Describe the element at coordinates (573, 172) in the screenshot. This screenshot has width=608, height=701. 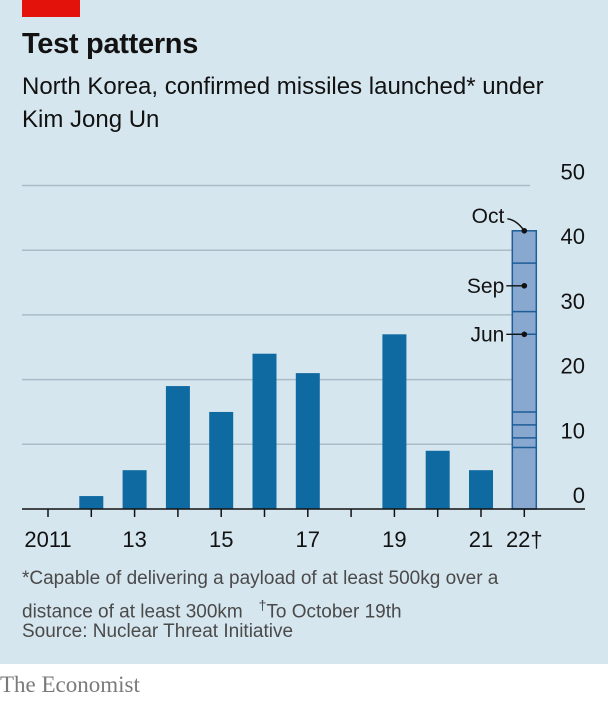
I see `y-tick-label: 50` at that location.